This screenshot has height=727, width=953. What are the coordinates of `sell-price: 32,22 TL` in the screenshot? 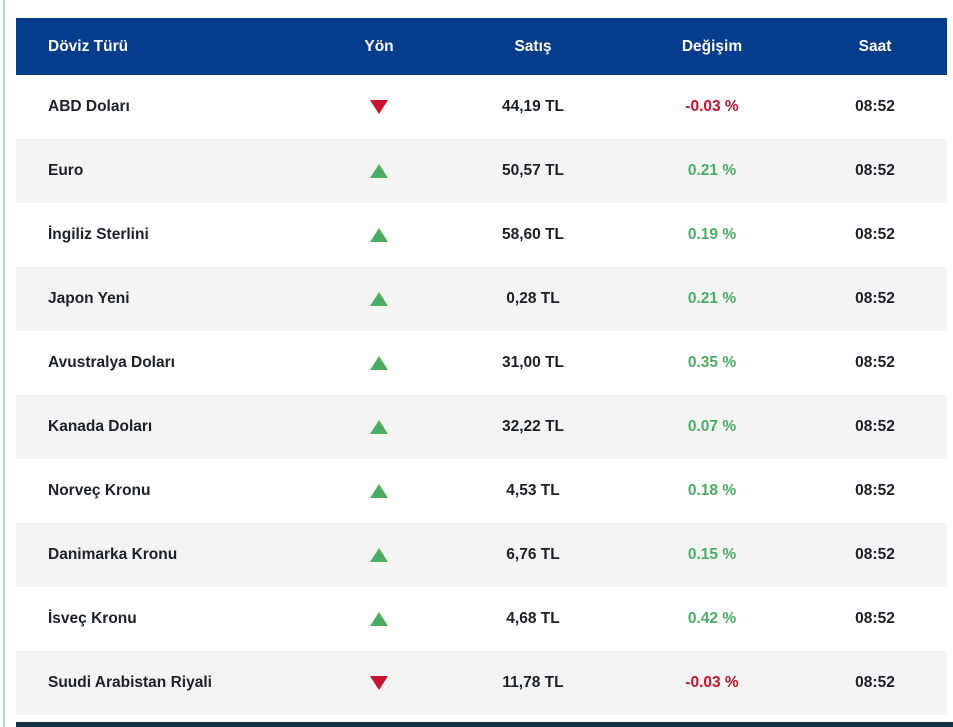 It's located at (533, 426).